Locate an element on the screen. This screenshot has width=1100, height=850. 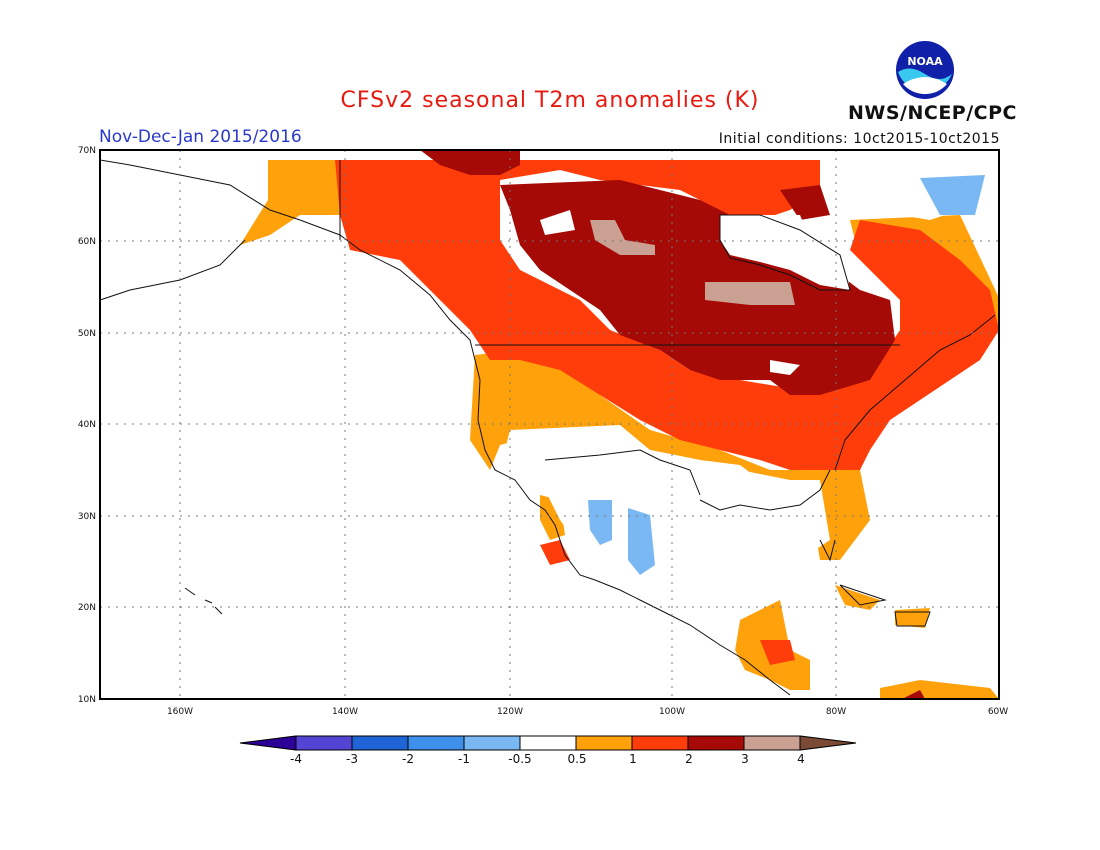
lat-tick-label: 50N is located at coordinates (87, 334).